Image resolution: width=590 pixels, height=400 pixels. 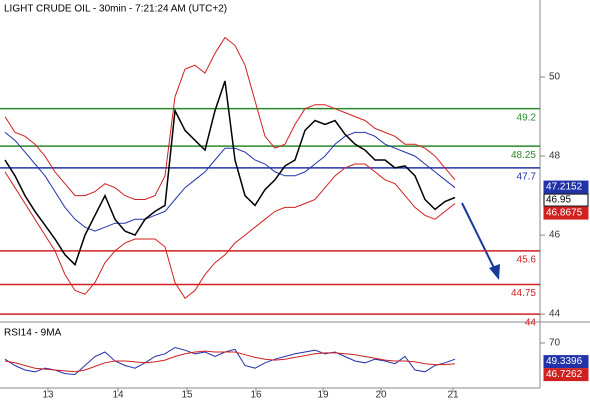 I want to click on last-value-label: 49.3396, so click(x=564, y=361).